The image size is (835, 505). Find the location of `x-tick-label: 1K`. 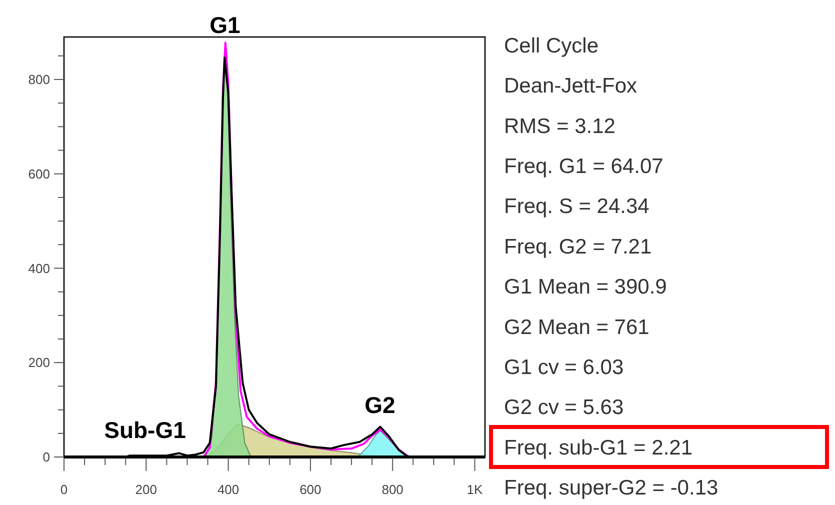

x-tick-label: 1K is located at coordinates (475, 489).